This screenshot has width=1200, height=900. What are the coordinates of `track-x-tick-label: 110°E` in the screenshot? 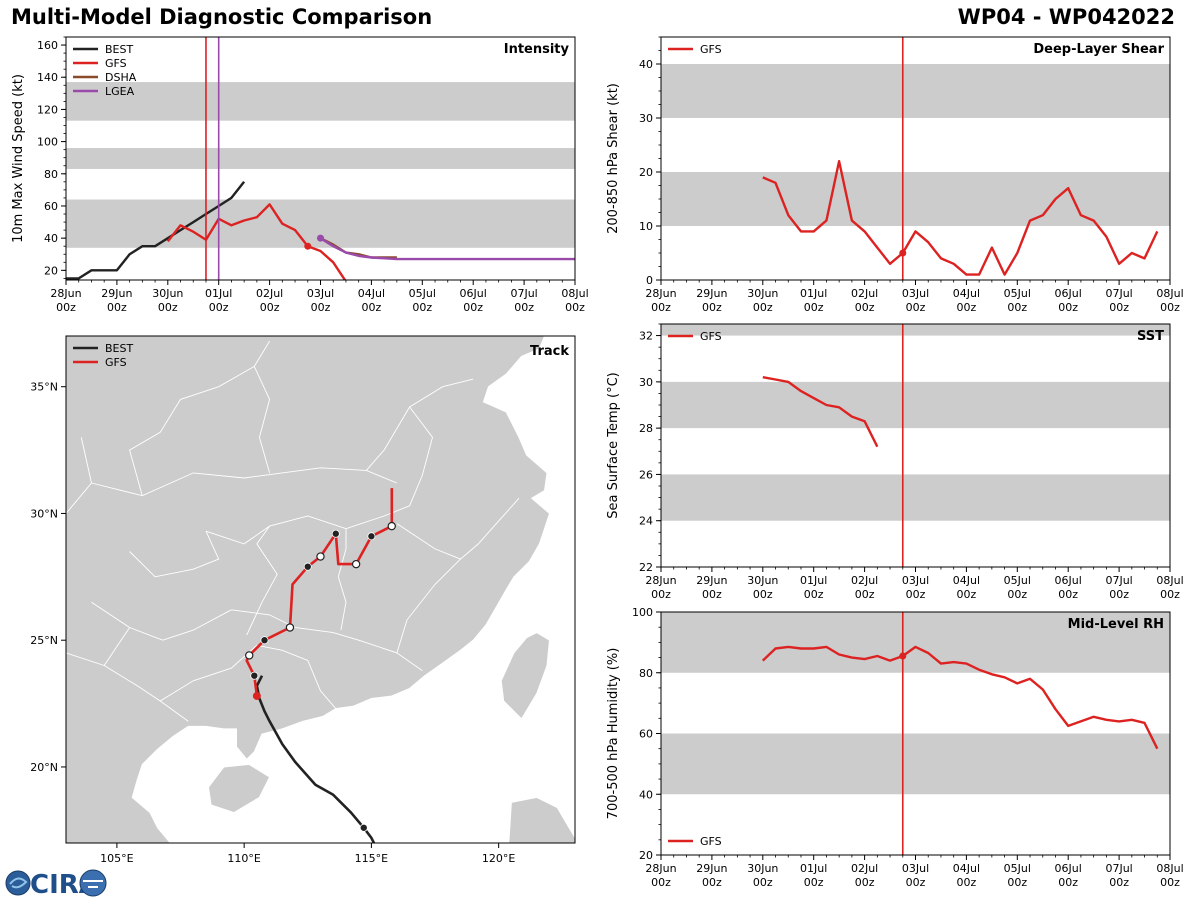 It's located at (243, 858).